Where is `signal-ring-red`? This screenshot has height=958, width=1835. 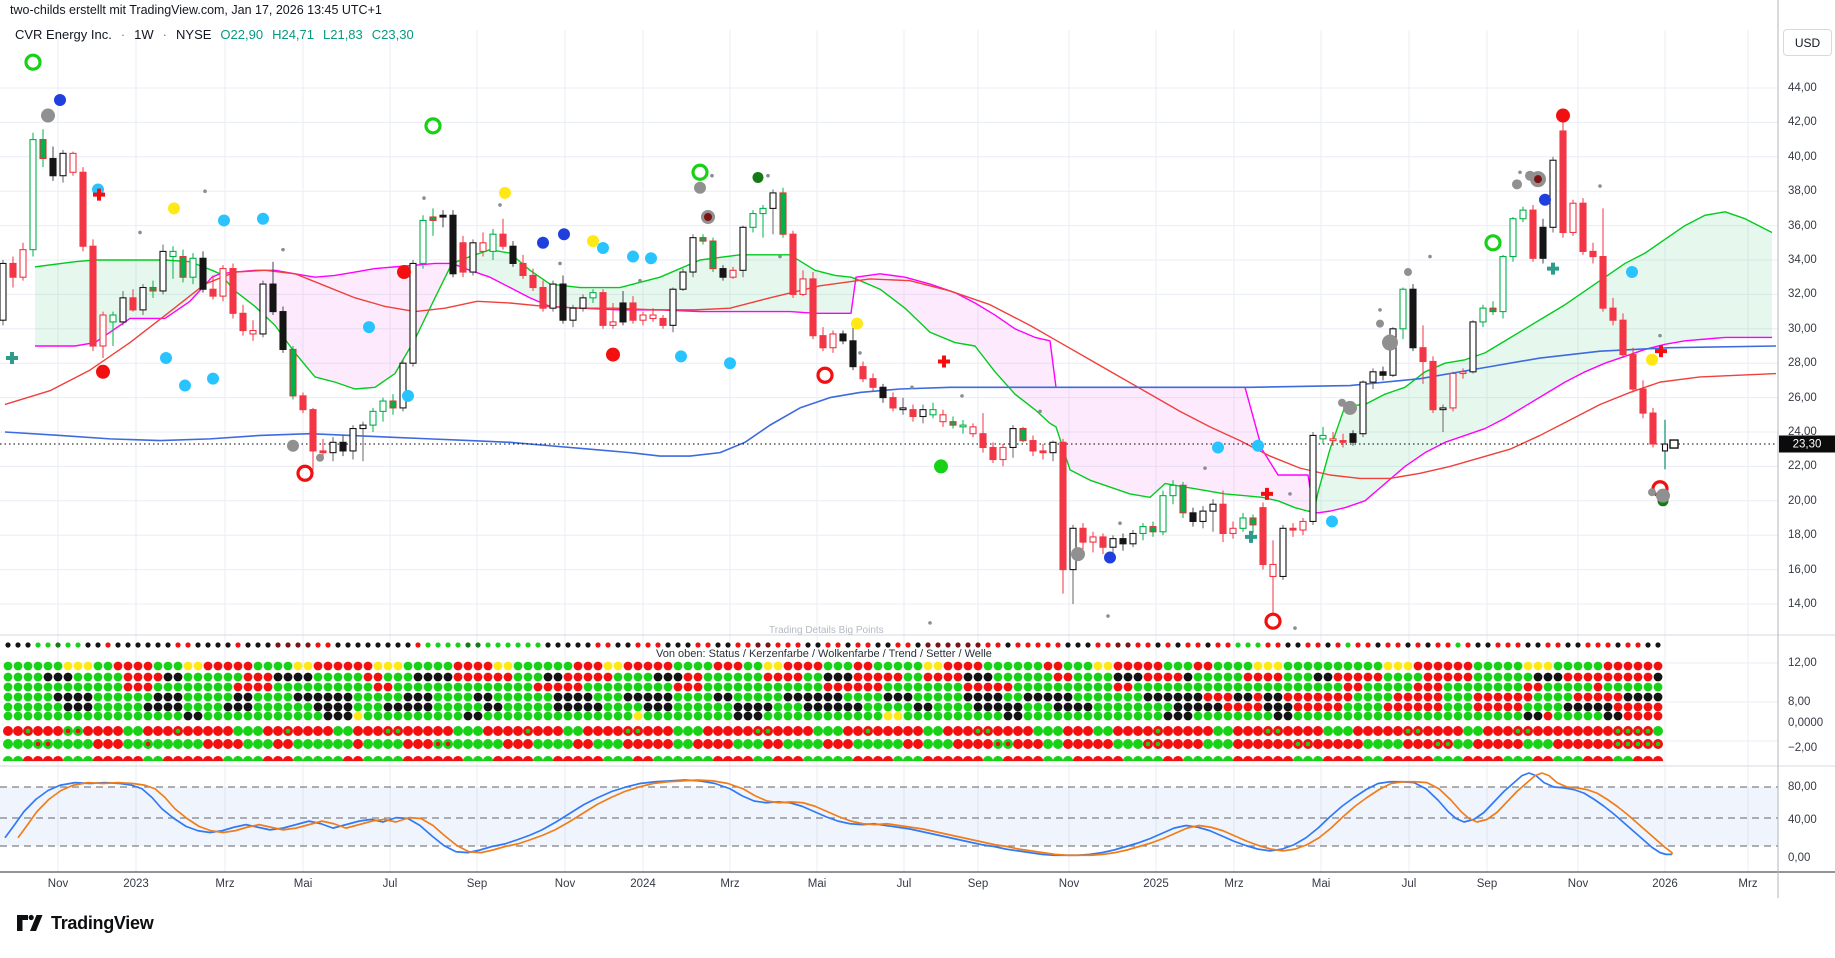
signal-ring-red is located at coordinates (825, 375).